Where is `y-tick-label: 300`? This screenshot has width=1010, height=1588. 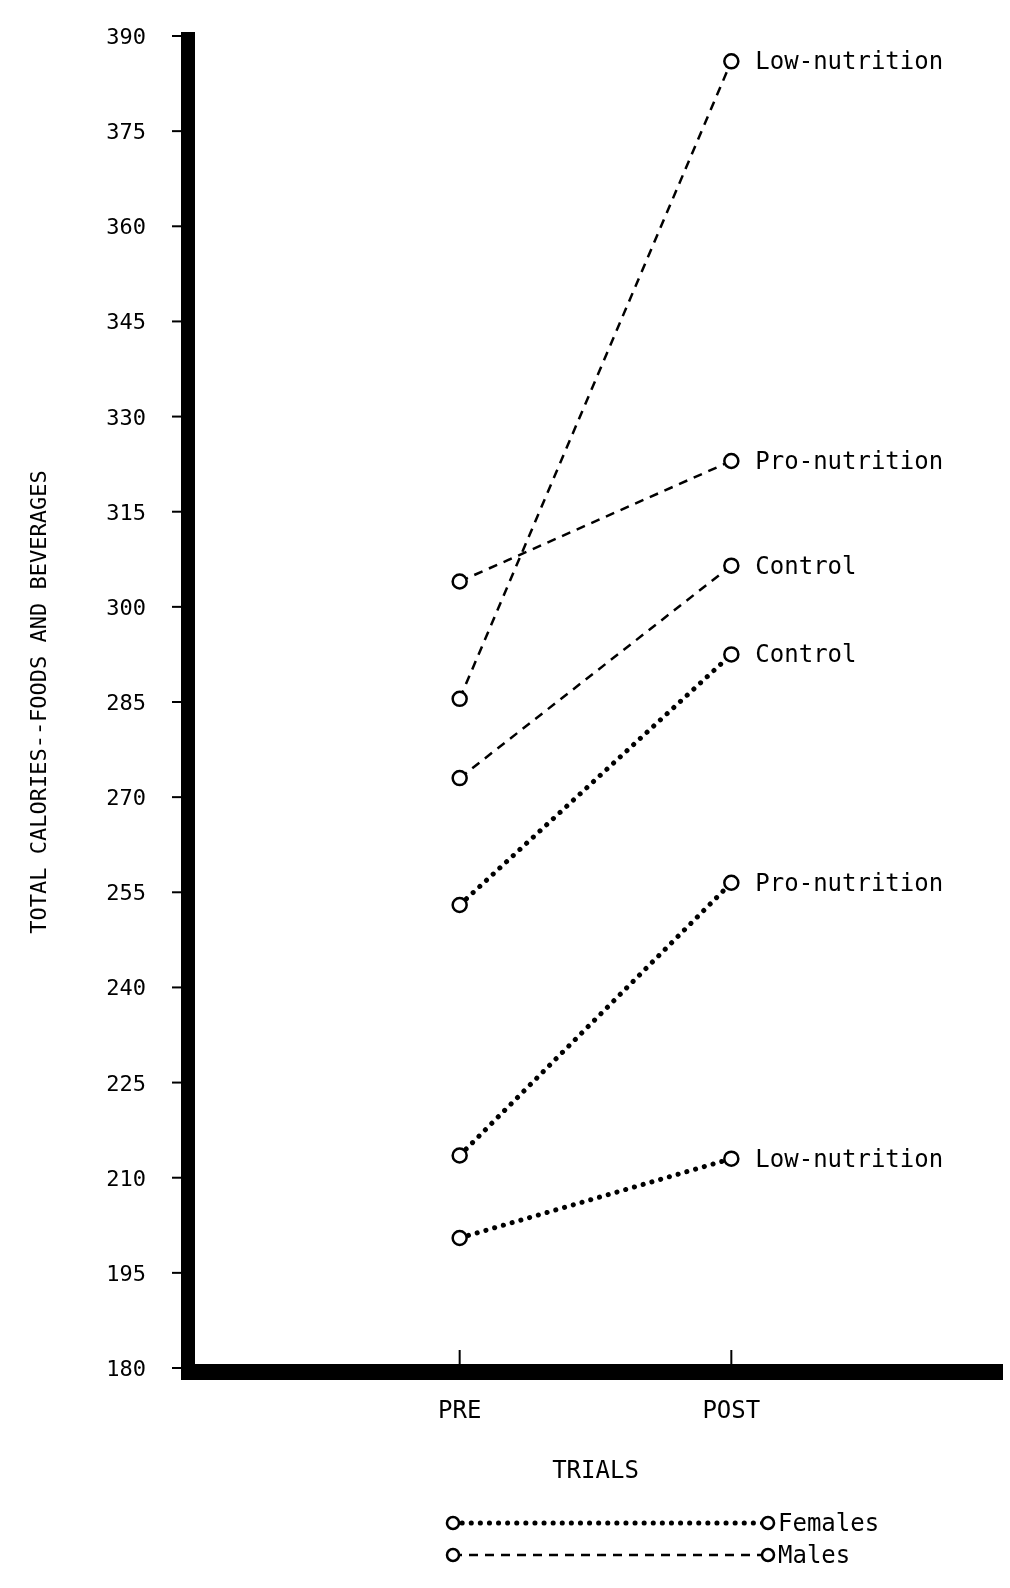
y-tick-label: 300 is located at coordinates (126, 607).